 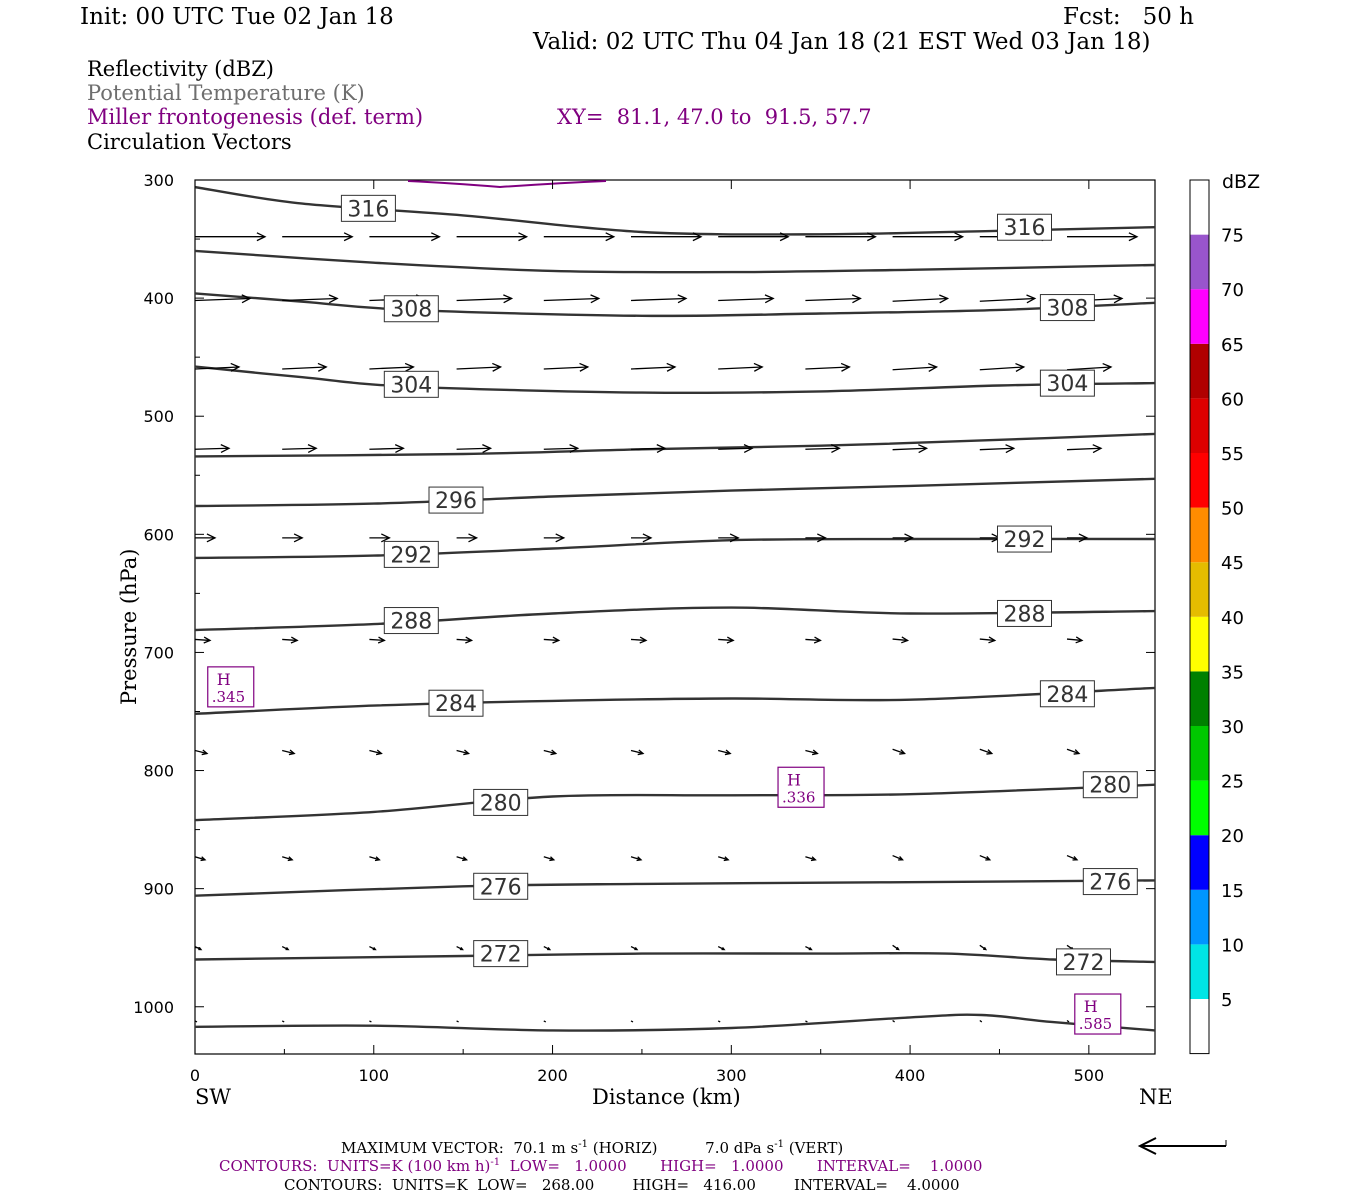 What do you see at coordinates (228, 697) in the screenshot?
I see `frontogenesis-max-value: .345` at bounding box center [228, 697].